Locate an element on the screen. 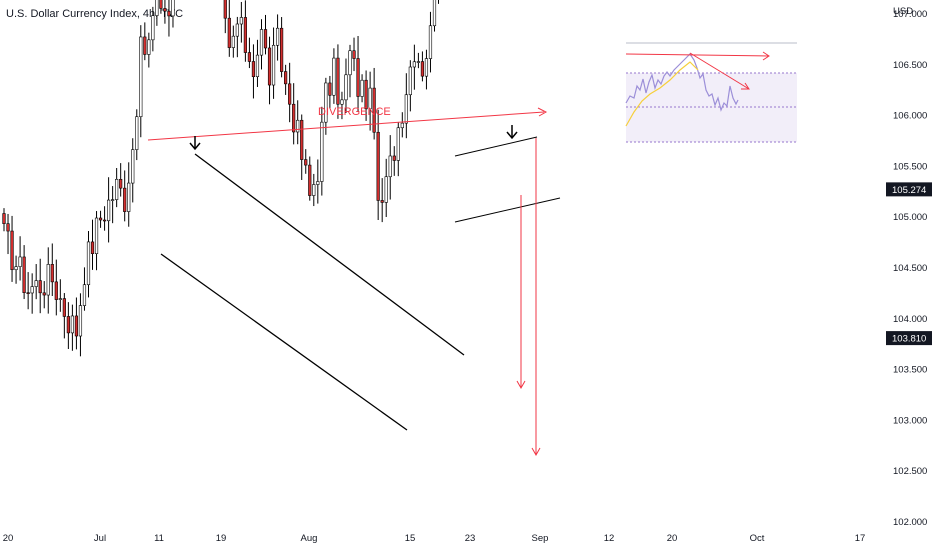 Image resolution: width=932 pixels, height=550 pixels. time-axis: 20 Jul 11 19 Aug 15 23 Sep 12 20 Oct 17 is located at coordinates (434, 538).